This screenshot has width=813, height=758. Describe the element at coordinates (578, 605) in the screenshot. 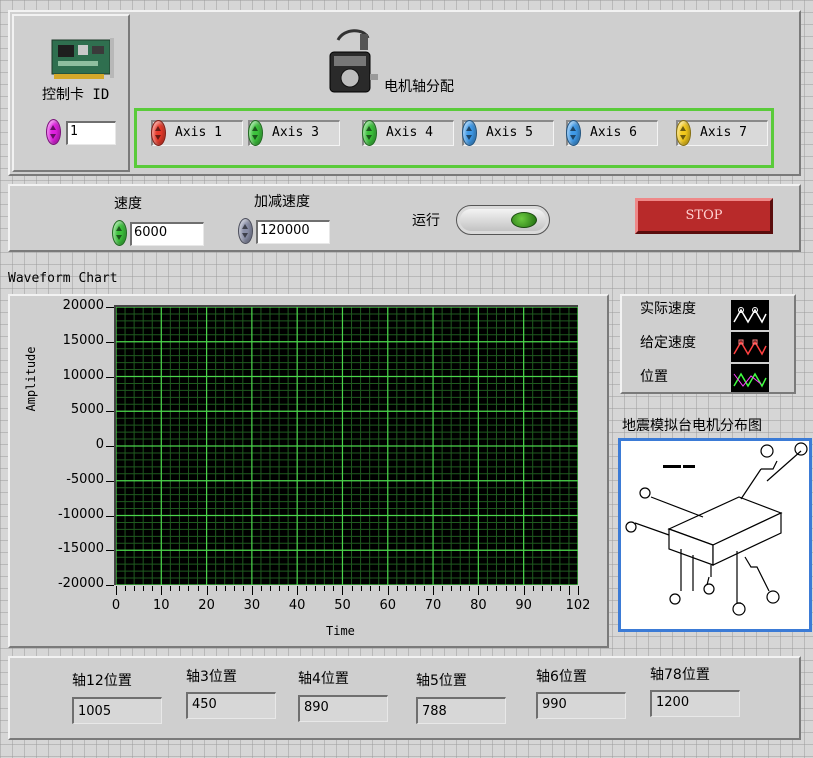

I see `x-tick-label: 102` at that location.